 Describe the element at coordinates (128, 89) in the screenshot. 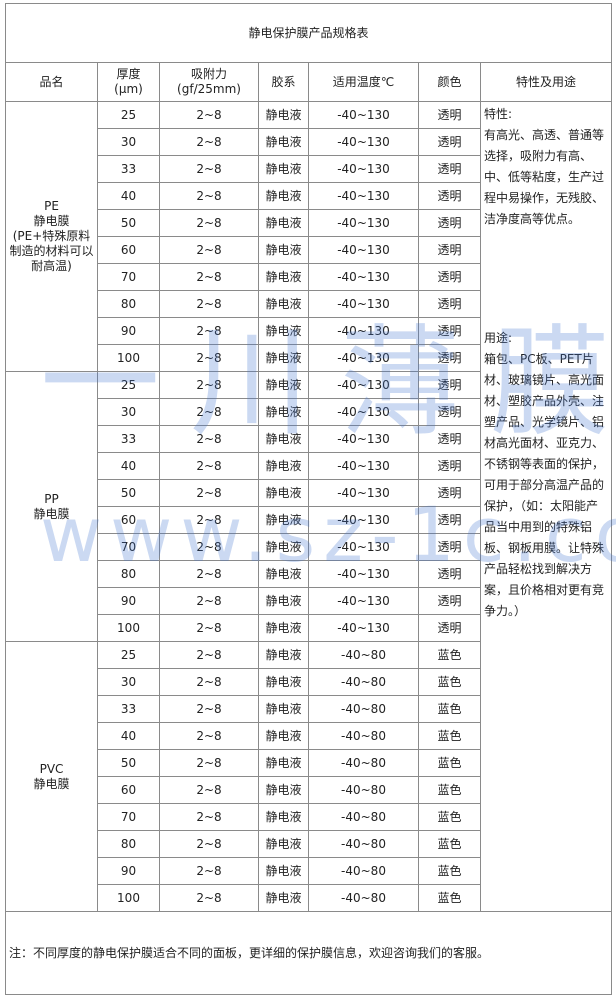

I see `text-line: (μm)` at that location.